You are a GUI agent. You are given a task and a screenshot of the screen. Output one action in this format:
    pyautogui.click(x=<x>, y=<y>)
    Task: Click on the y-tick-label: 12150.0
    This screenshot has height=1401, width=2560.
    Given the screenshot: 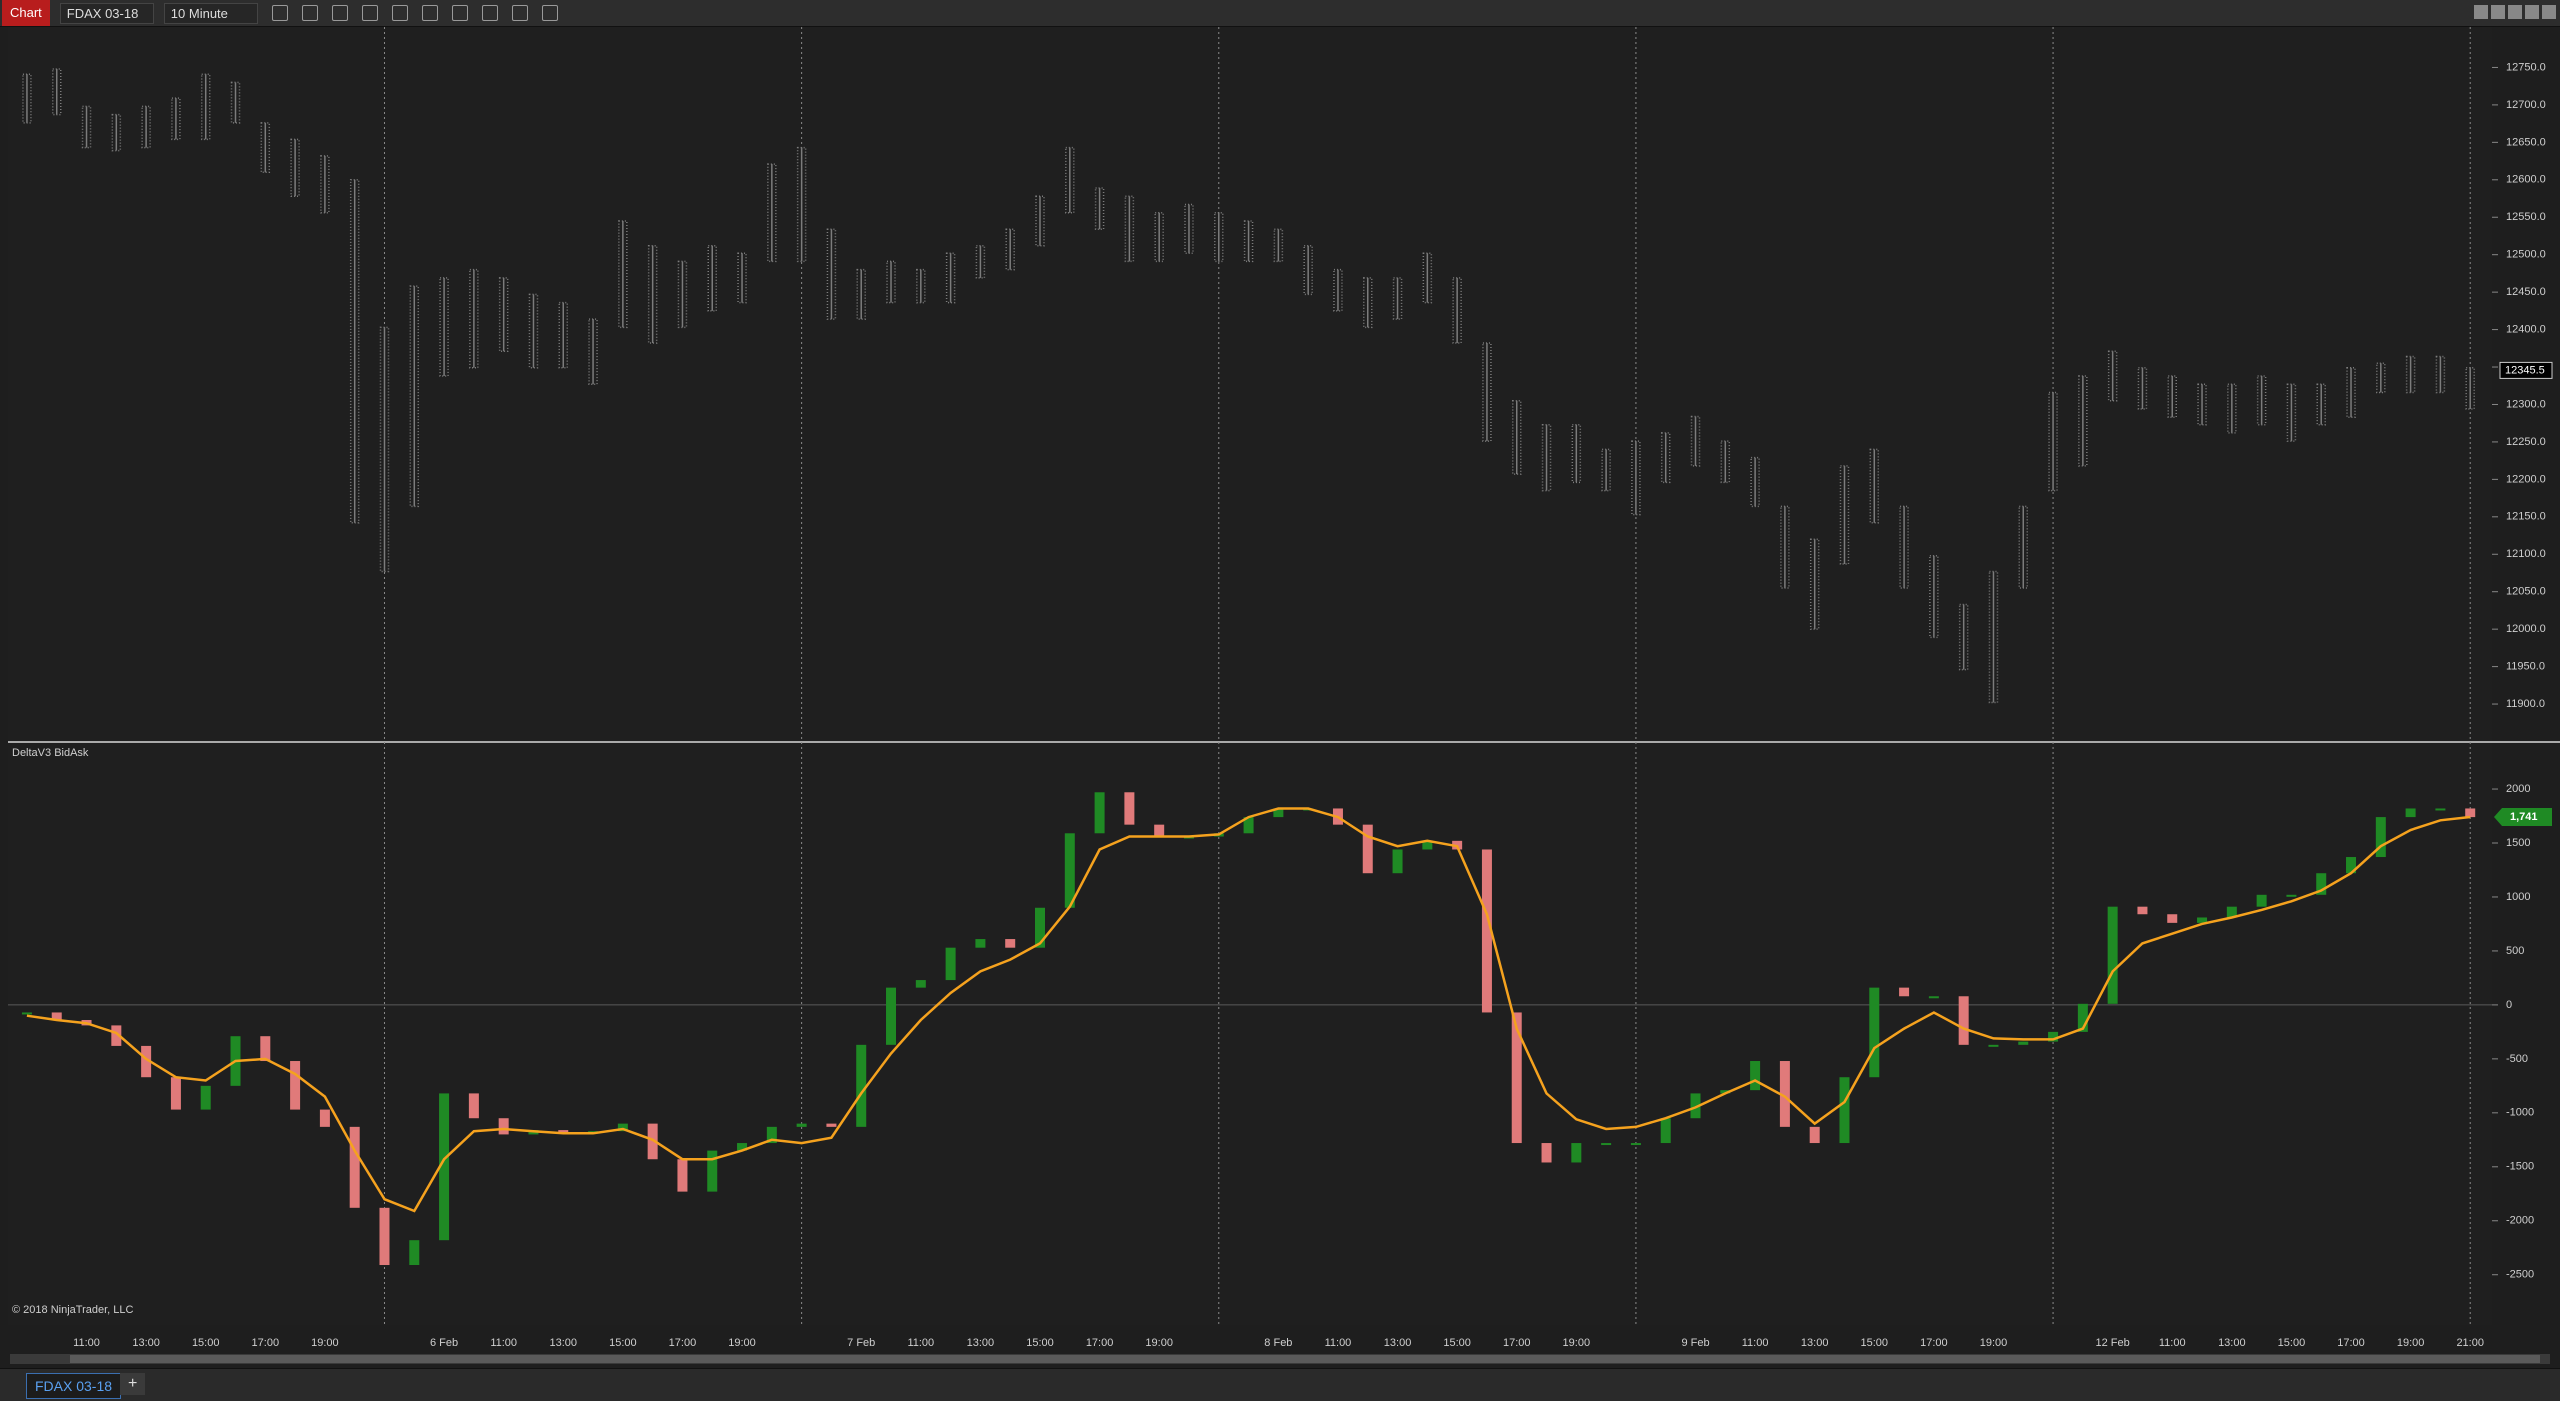 What is the action you would take?
    pyautogui.click(x=2526, y=517)
    